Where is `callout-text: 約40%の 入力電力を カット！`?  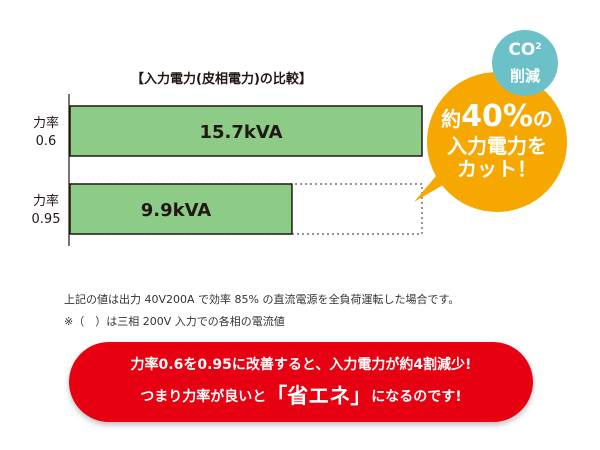
callout-text: 約40%の 入力電力を カット！ is located at coordinates (497, 140).